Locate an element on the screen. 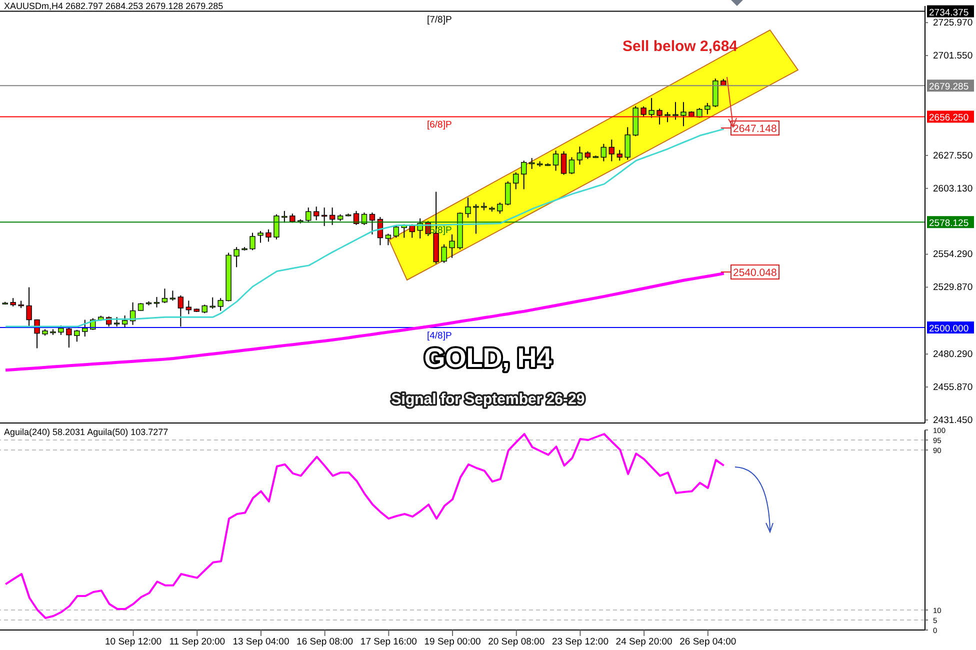  x-tick-label: 23 Sep 12:00 is located at coordinates (580, 642).